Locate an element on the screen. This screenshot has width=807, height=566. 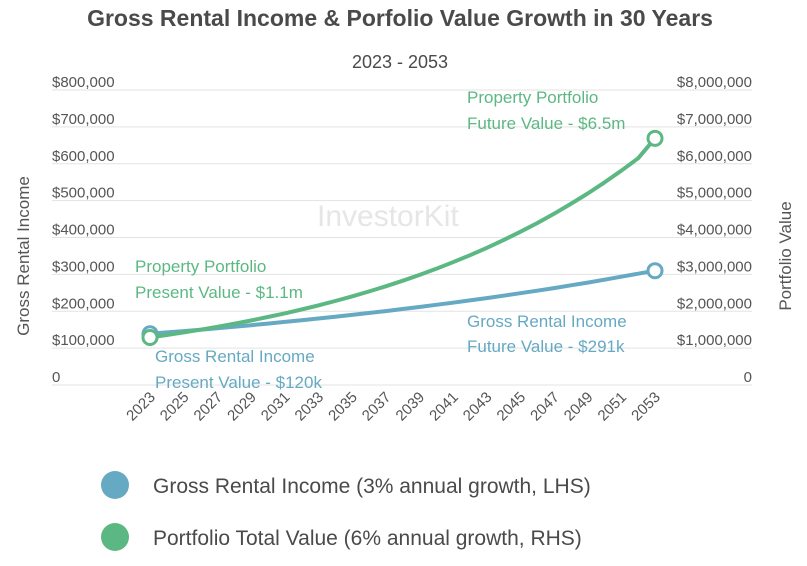
annotation-income-future-line2: Future Value - $291k is located at coordinates (546, 346).